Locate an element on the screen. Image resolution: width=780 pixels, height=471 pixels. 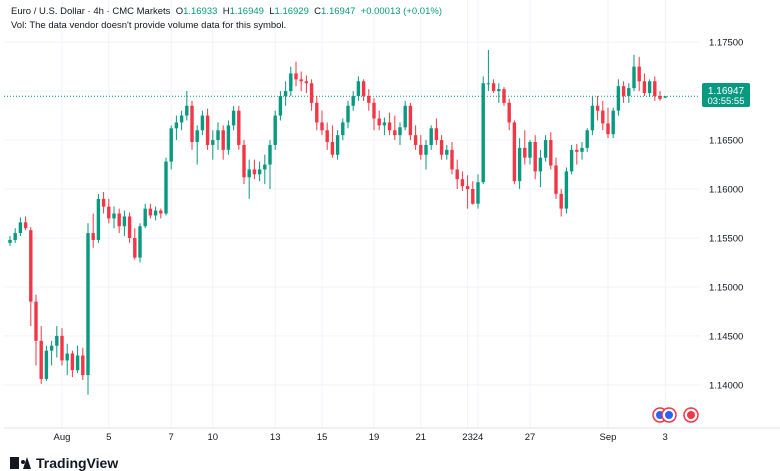
price-label-background is located at coordinates (726, 95).